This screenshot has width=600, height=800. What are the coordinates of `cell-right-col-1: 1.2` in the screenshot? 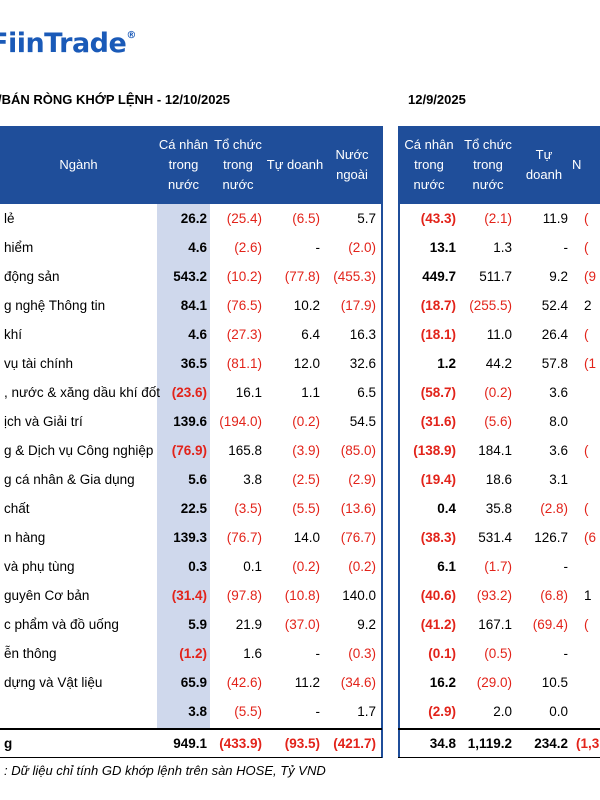 It's located at (446, 363).